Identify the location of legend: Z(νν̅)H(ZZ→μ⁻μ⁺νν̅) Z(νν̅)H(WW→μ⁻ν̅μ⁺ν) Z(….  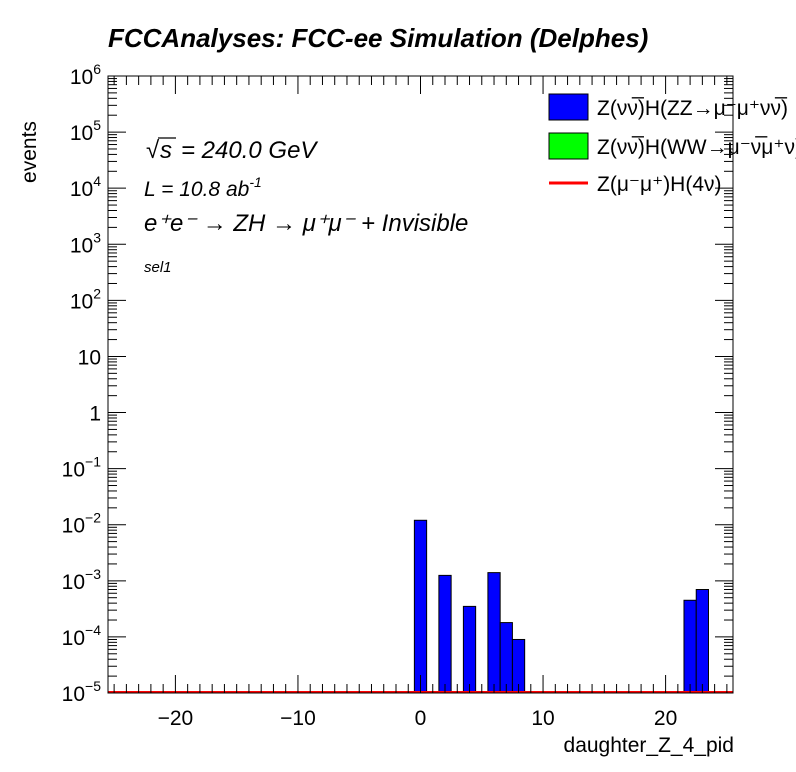
(672, 144).